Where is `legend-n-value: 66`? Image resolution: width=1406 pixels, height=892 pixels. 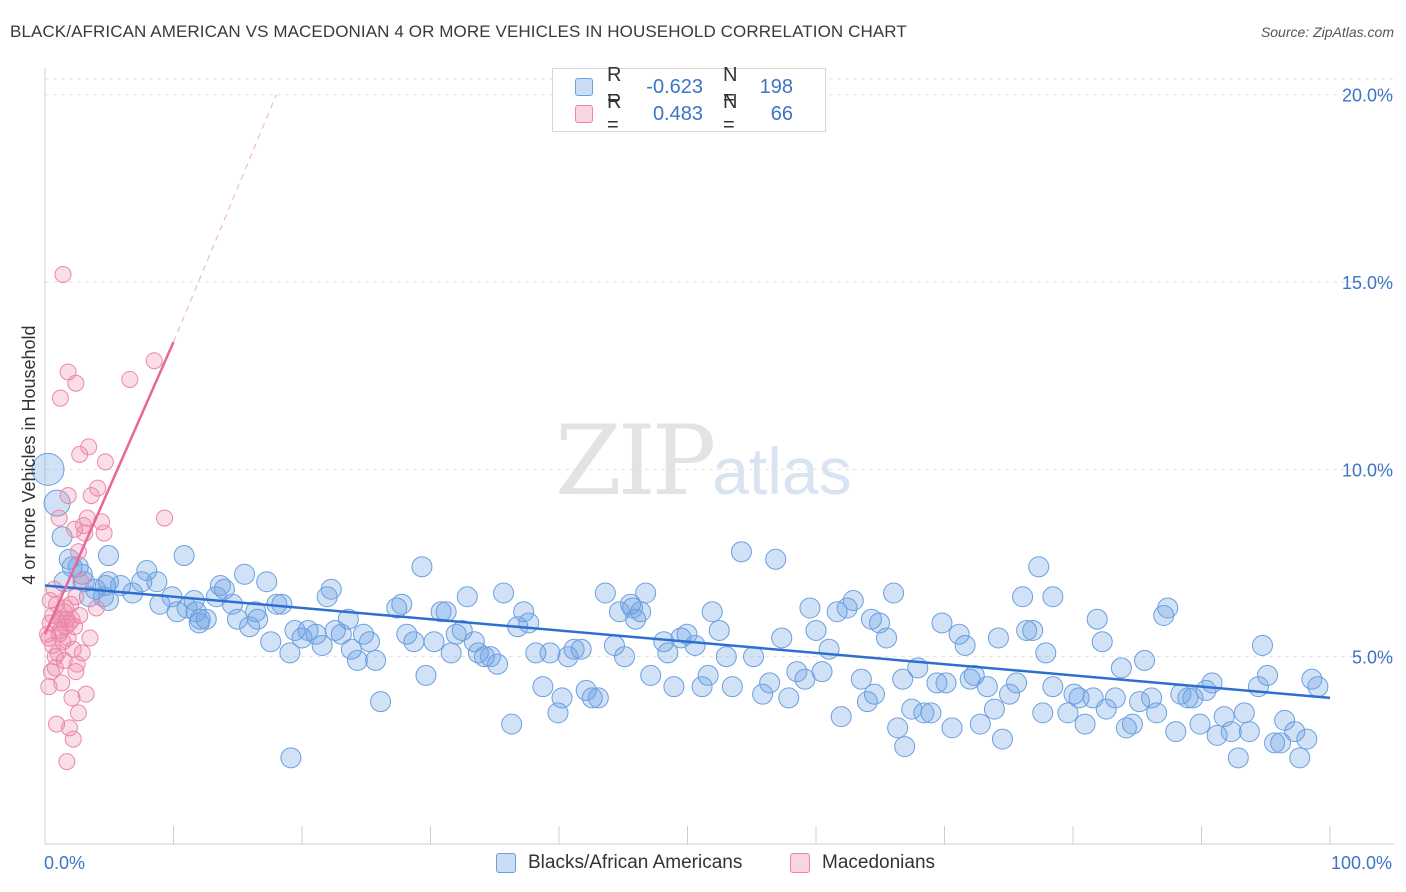
legend-n-value: 66 is located at coordinates (781, 113).